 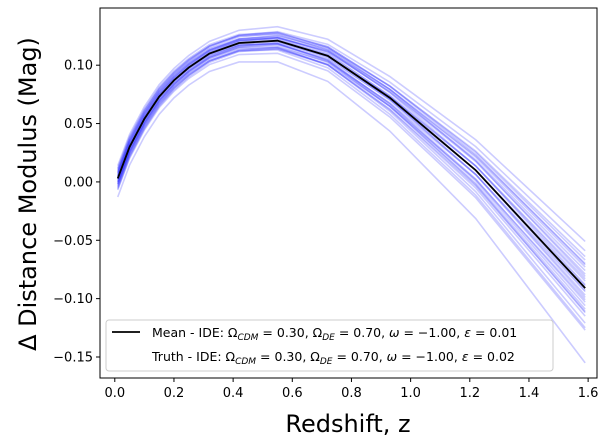 What do you see at coordinates (529, 393) in the screenshot?
I see `x-tick-label: 1.4` at bounding box center [529, 393].